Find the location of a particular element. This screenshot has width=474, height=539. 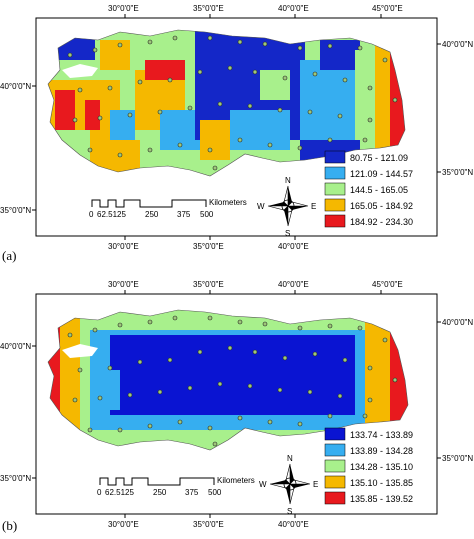

legend-label: 144.5 - 165.05 is located at coordinates (379, 190).